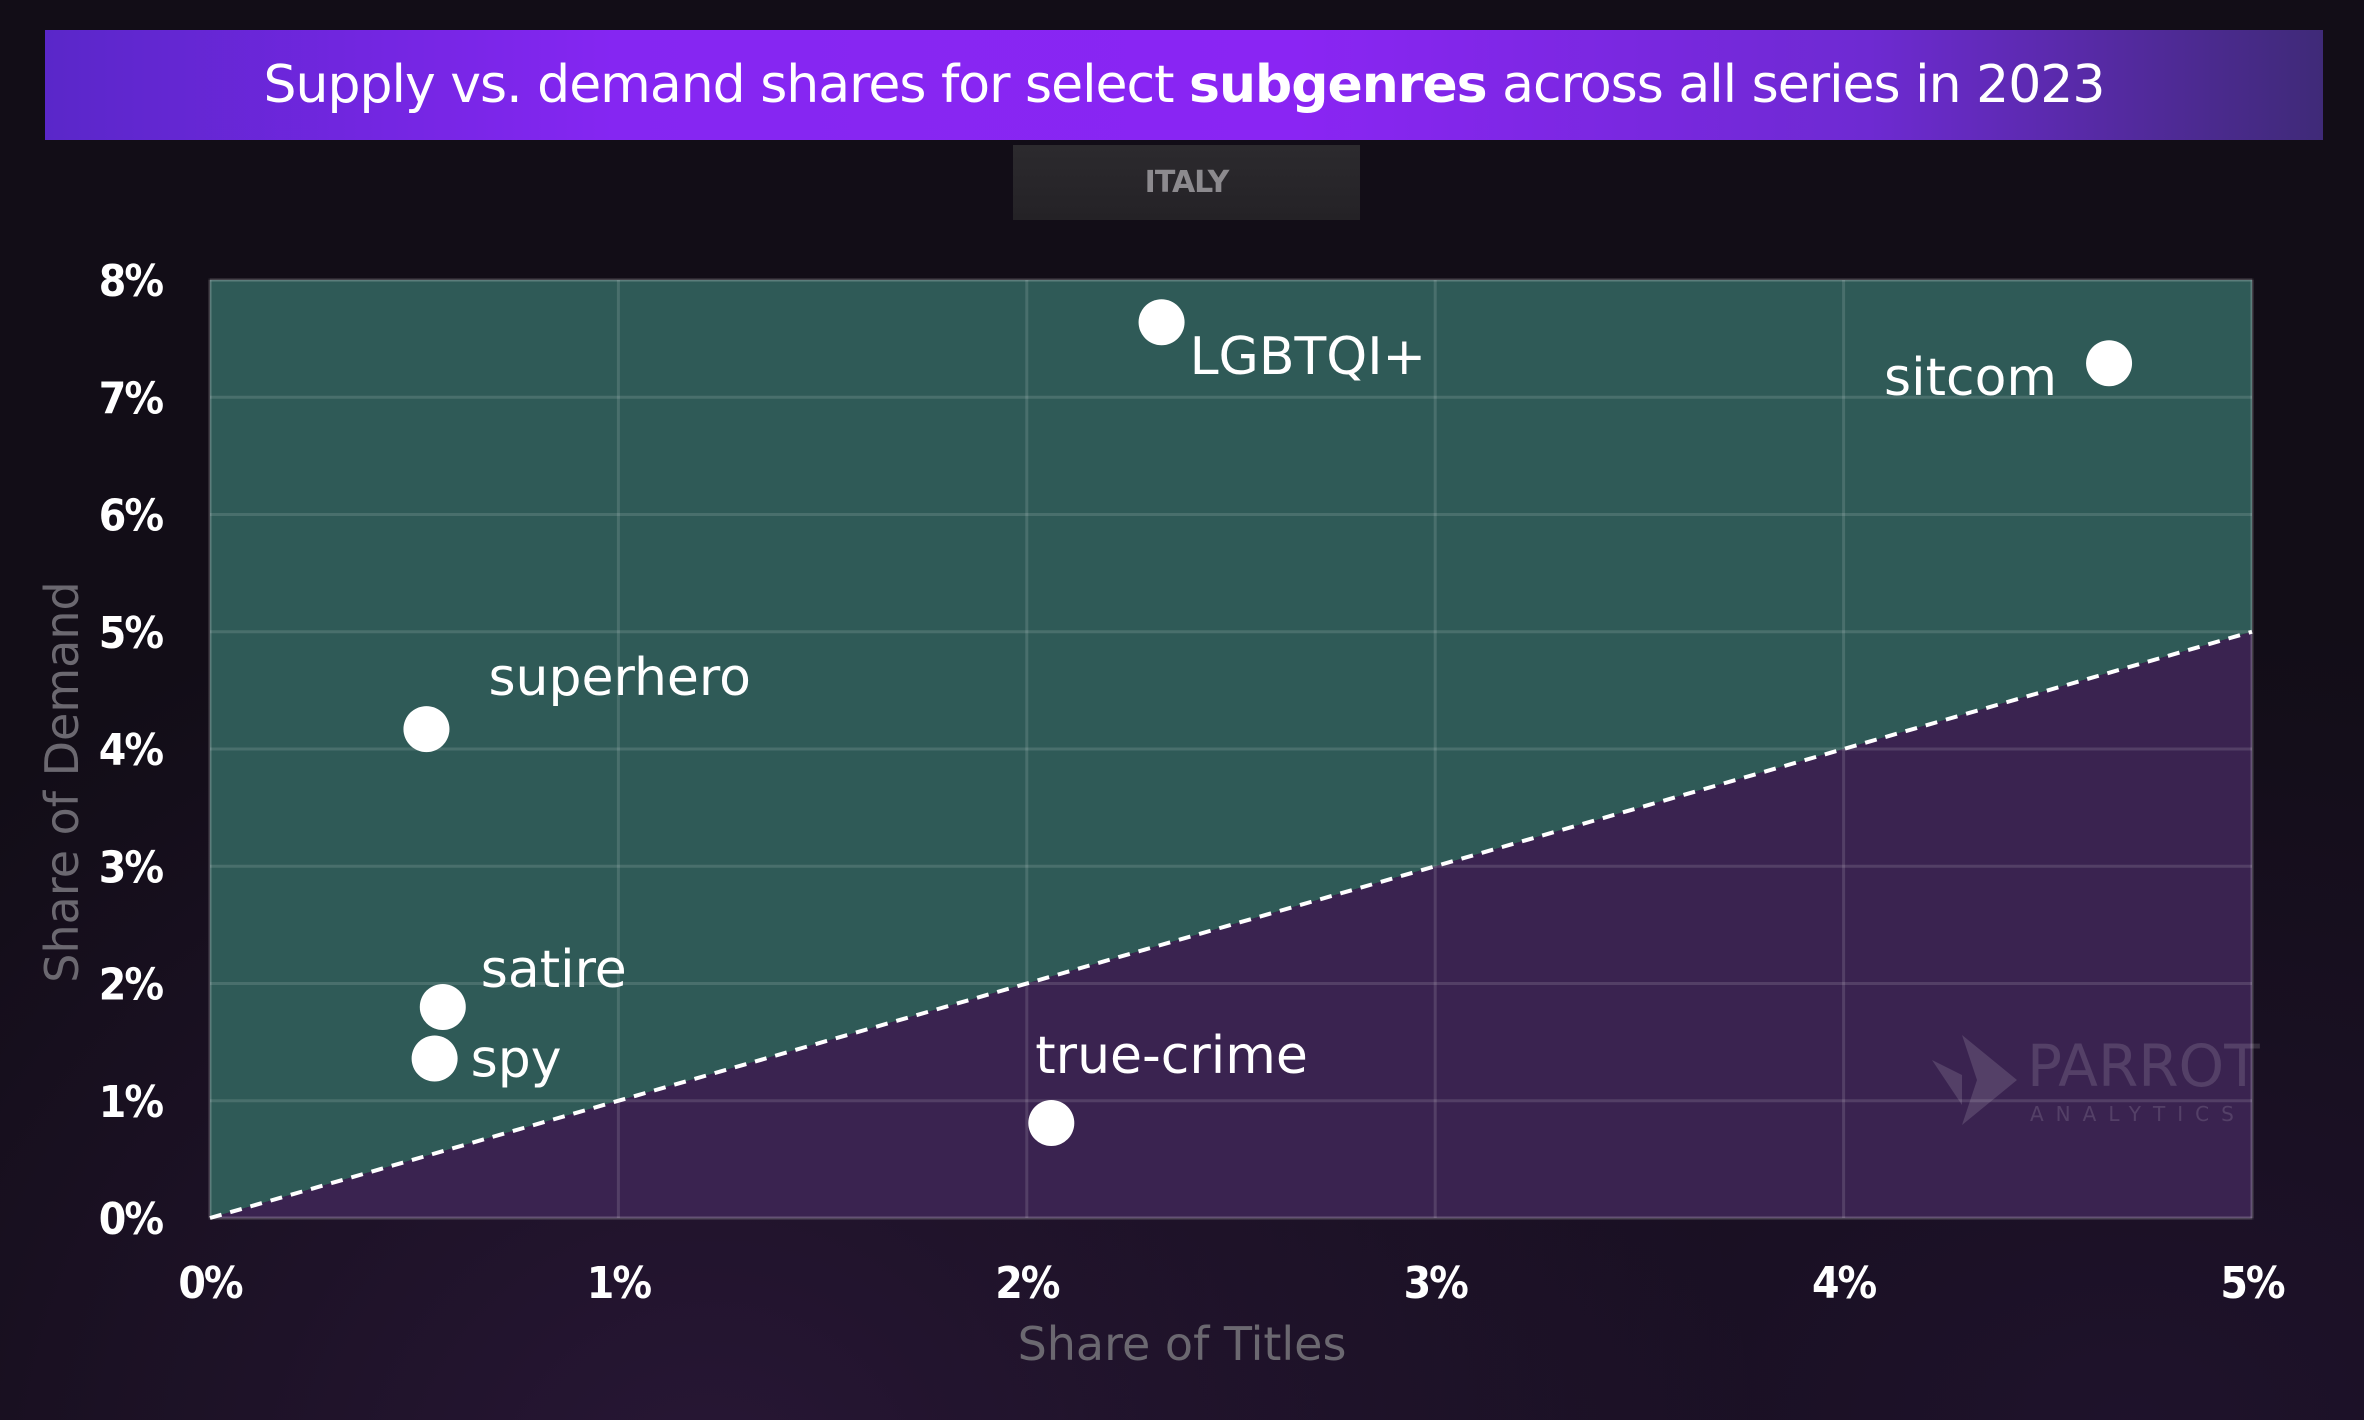 The width and height of the screenshot is (2364, 1420). I want to click on x-tick-label: 1%, so click(619, 1283).